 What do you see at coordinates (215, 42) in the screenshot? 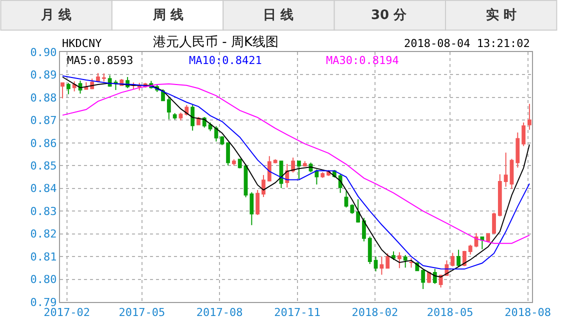
I see `chart-title: 港元人民币 - 周K线图` at bounding box center [215, 42].